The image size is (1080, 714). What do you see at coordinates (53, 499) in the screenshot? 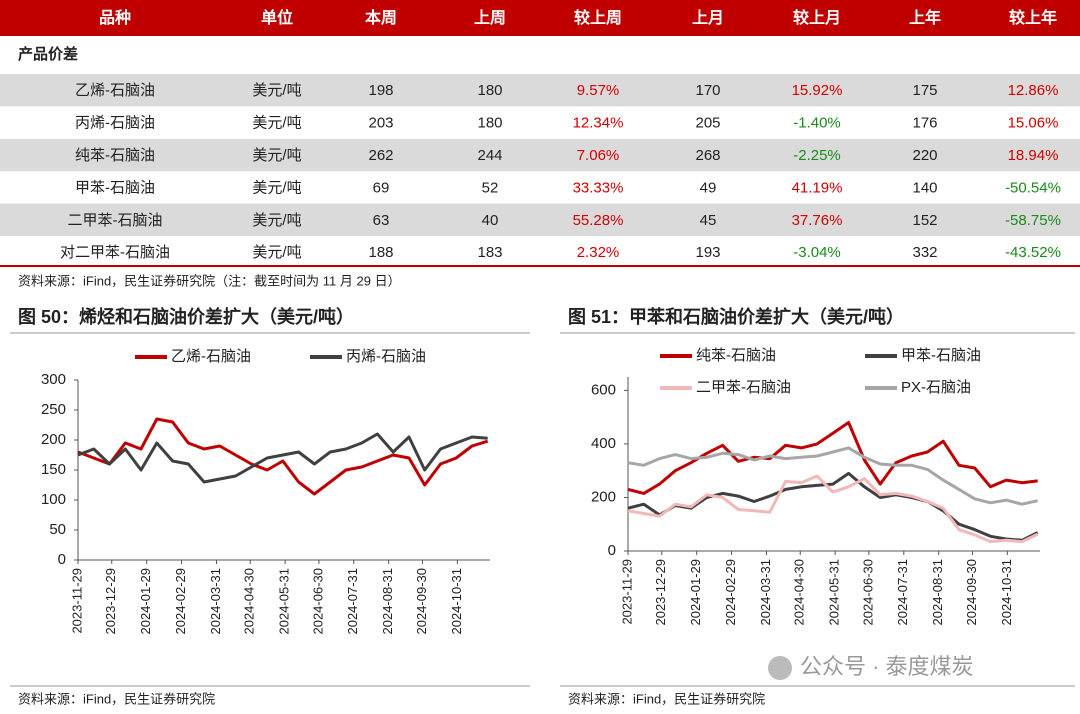
I see `y-tick-label: 100` at bounding box center [53, 499].